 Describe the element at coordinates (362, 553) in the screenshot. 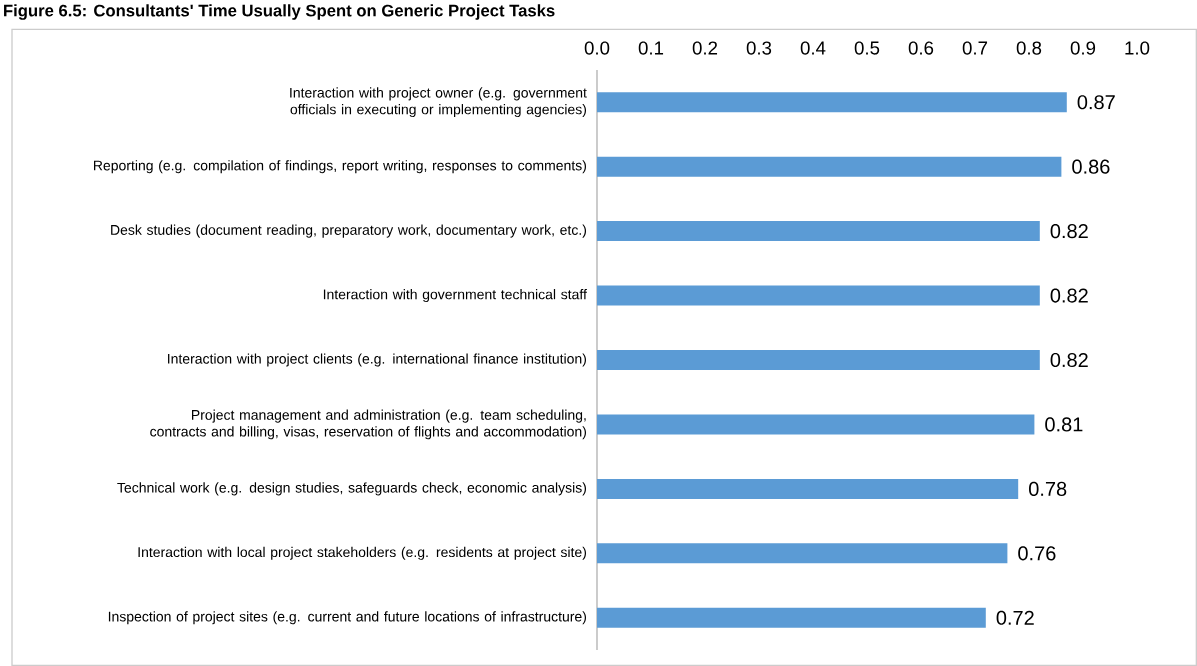

I see `y-tick-label: Interaction with local project stakeholders (e.g. residents at project site)` at that location.